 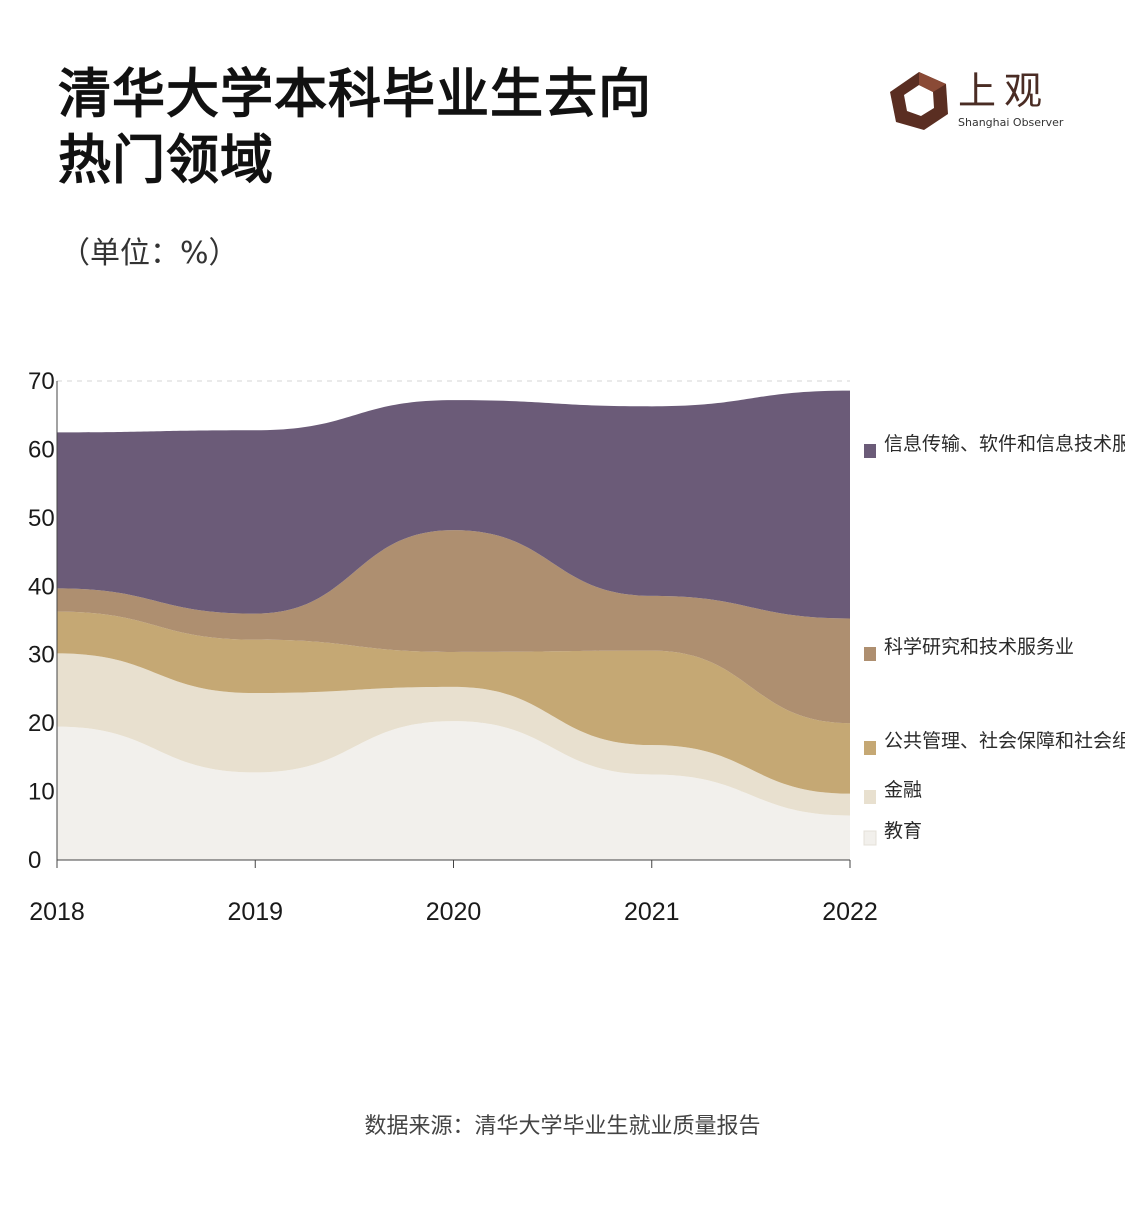 What do you see at coordinates (850, 912) in the screenshot?
I see `x-tick-label: 2022` at bounding box center [850, 912].